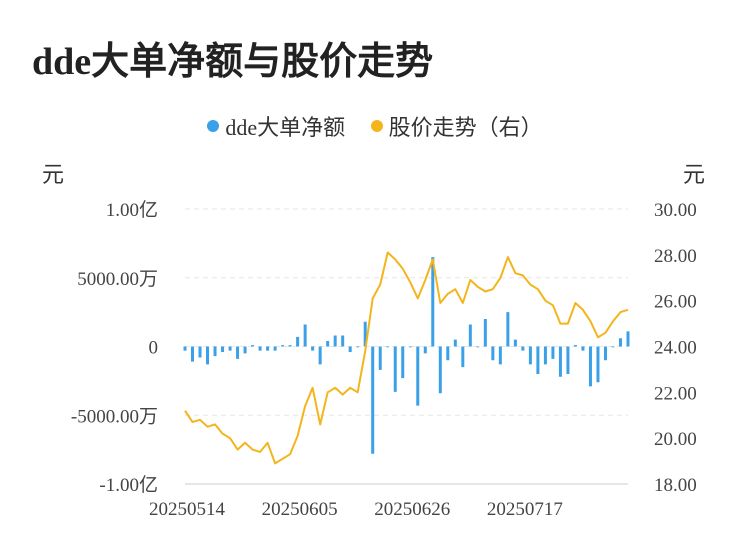 This screenshot has width=750, height=558. What do you see at coordinates (675, 210) in the screenshot?
I see `y-right-tick-label: 30.00` at bounding box center [675, 210].